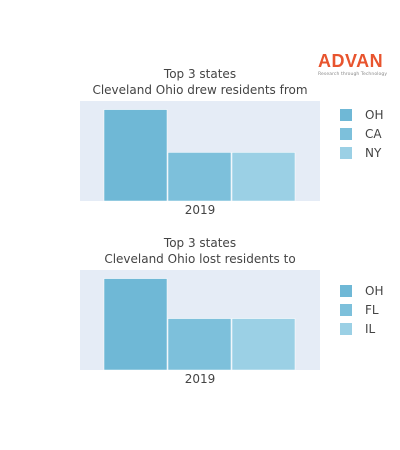 This screenshot has width=400, height=450. What do you see at coordinates (346, 310) in the screenshot?
I see `legend-swatch-fl` at bounding box center [346, 310].